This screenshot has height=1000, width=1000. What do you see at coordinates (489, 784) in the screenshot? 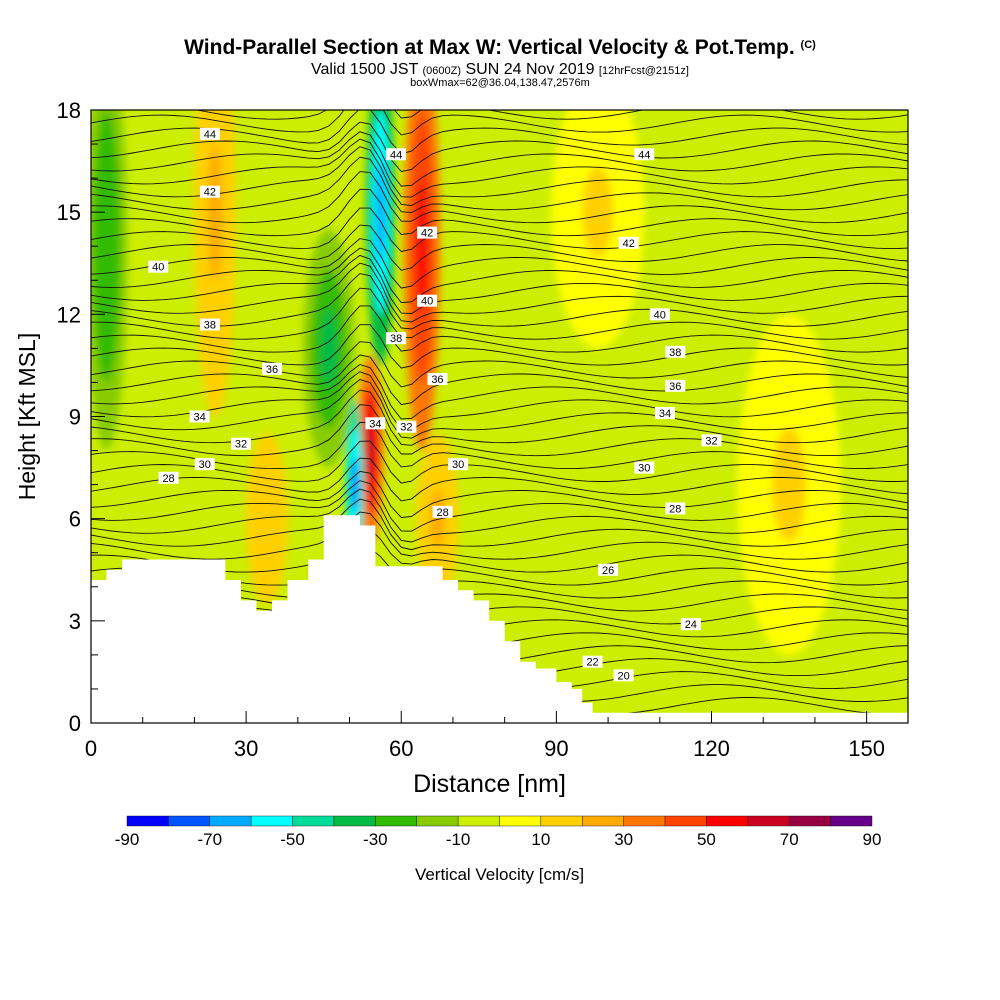
I see `x-axis-label: Distance [nm]` at bounding box center [489, 784].